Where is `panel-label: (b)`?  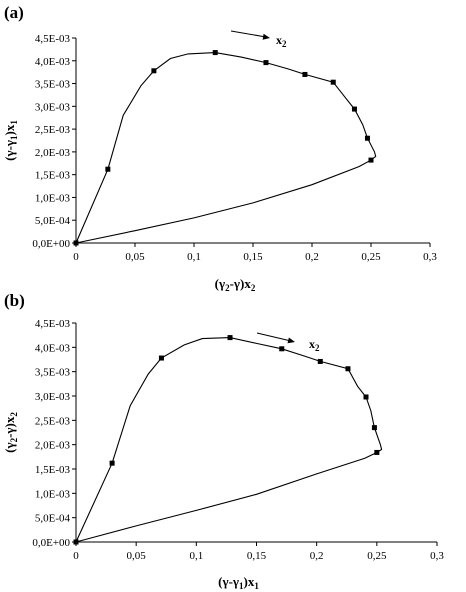
panel-label: (b) is located at coordinates (14, 300).